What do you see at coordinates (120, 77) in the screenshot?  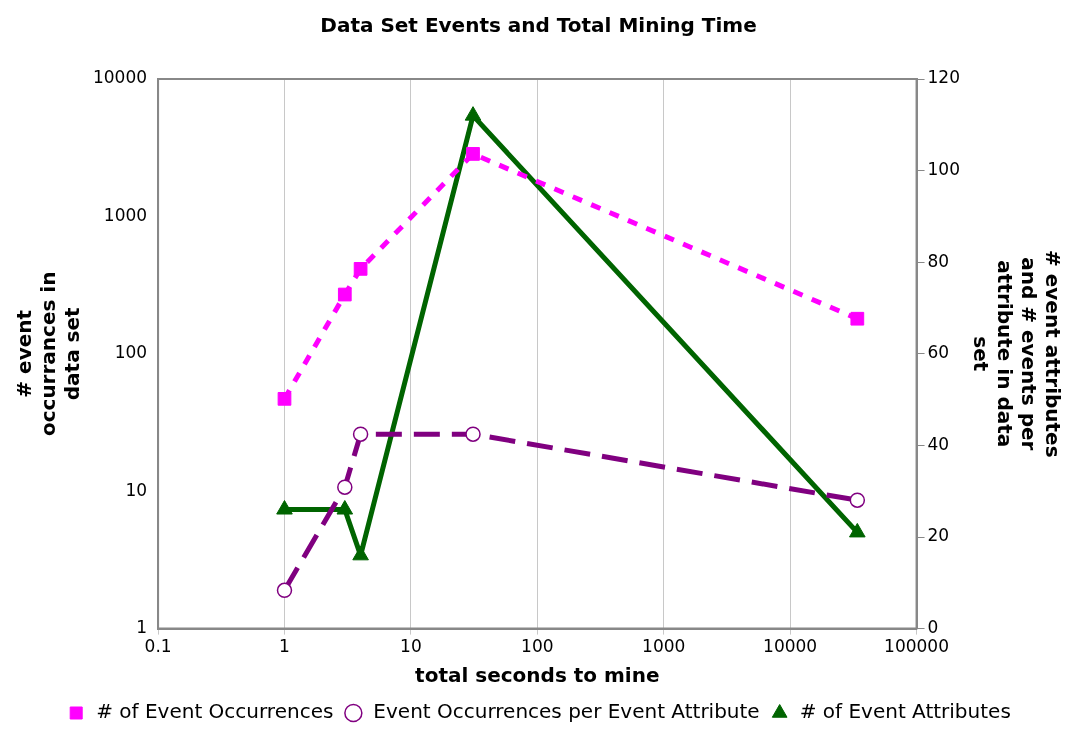 I see `y-tick-label: 10000` at bounding box center [120, 77].